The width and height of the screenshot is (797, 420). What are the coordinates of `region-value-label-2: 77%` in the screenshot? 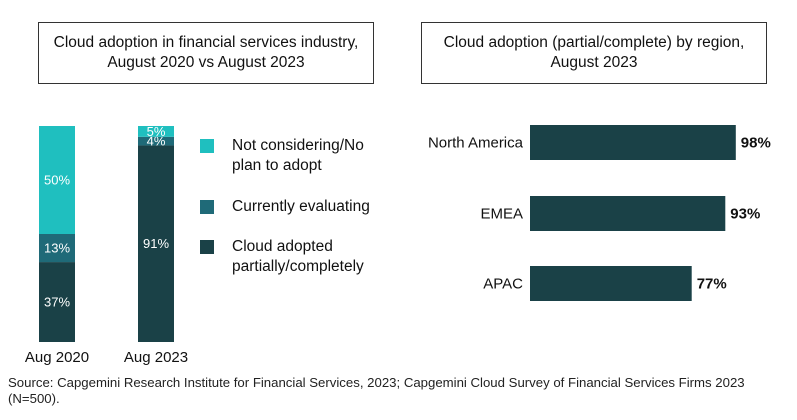 It's located at (712, 284).